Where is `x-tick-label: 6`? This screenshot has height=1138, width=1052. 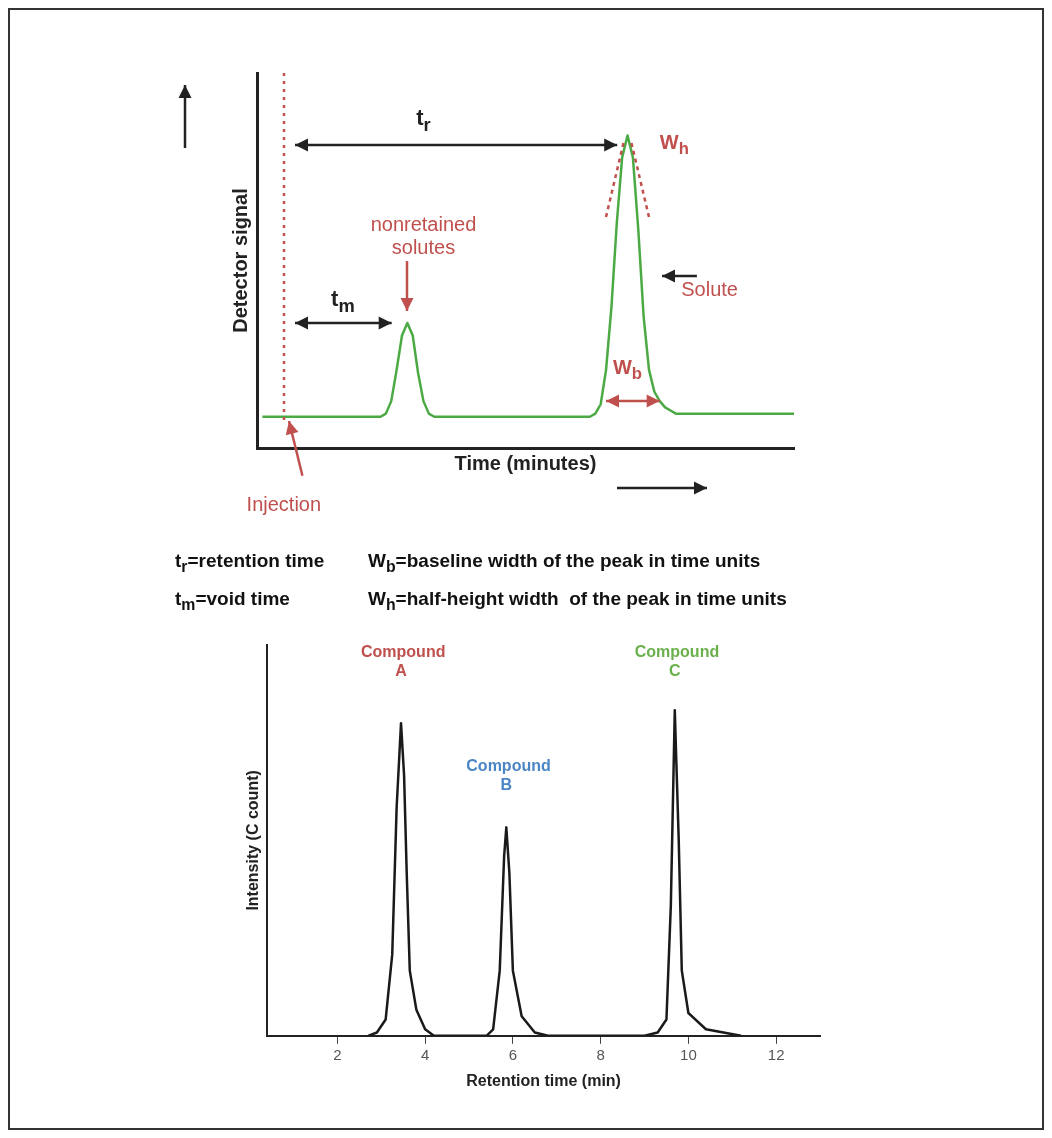 x-tick-label: 6 is located at coordinates (513, 1054).